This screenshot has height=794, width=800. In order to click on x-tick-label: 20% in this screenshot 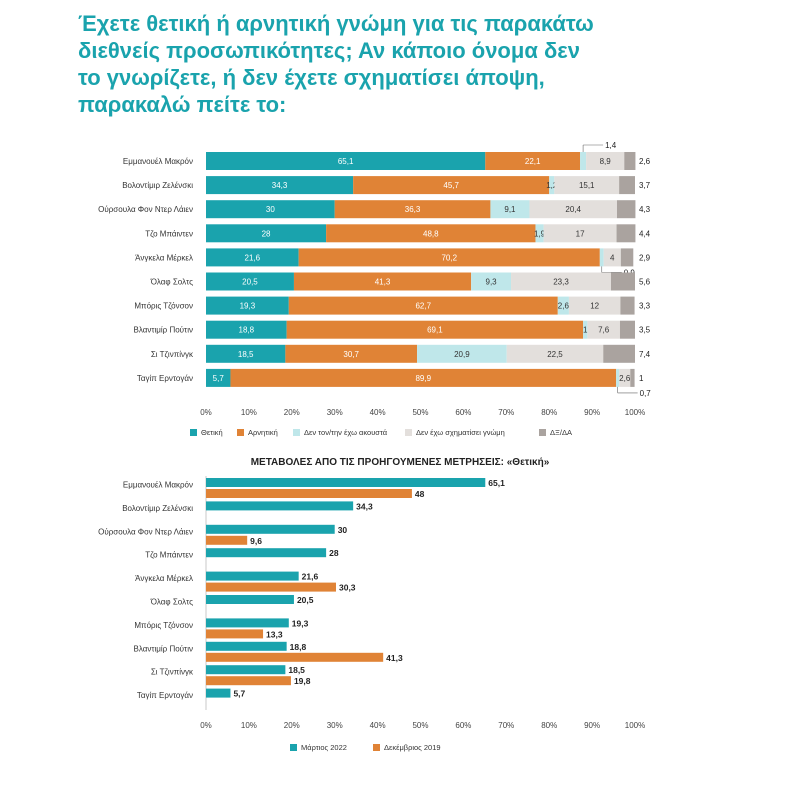, I will do `click(292, 412)`.